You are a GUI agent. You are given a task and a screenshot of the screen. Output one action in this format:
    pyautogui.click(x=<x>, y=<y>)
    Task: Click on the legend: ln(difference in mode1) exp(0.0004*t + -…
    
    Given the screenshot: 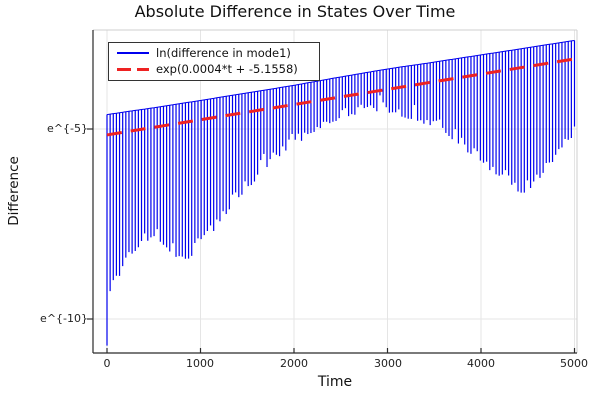 What is the action you would take?
    pyautogui.click(x=214, y=61)
    